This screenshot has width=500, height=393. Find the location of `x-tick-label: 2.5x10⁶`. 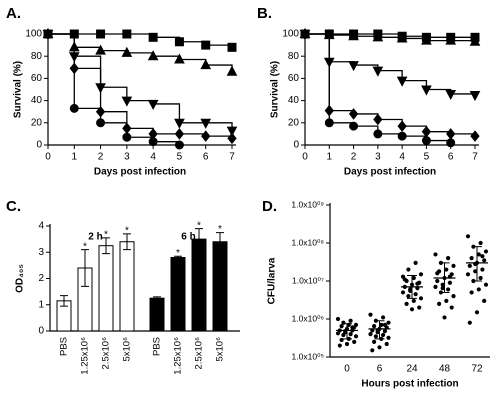

x-tick-label: 2.5x10⁶ is located at coordinates (106, 353).